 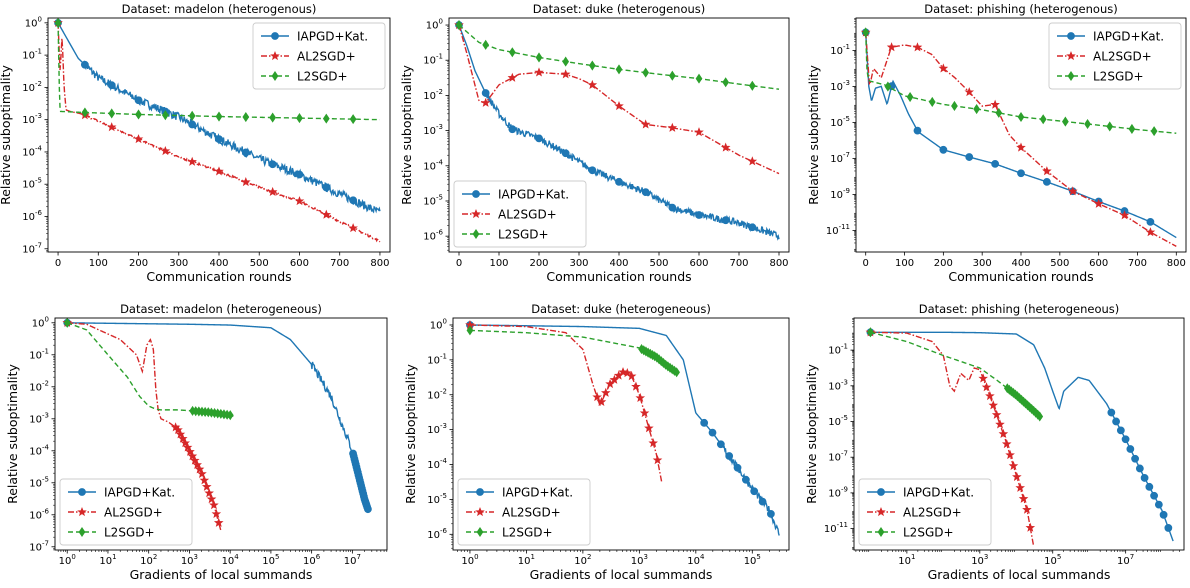 What do you see at coordinates (32, 87) in the screenshot?
I see `y-tick-label: 10⁻²` at bounding box center [32, 87].